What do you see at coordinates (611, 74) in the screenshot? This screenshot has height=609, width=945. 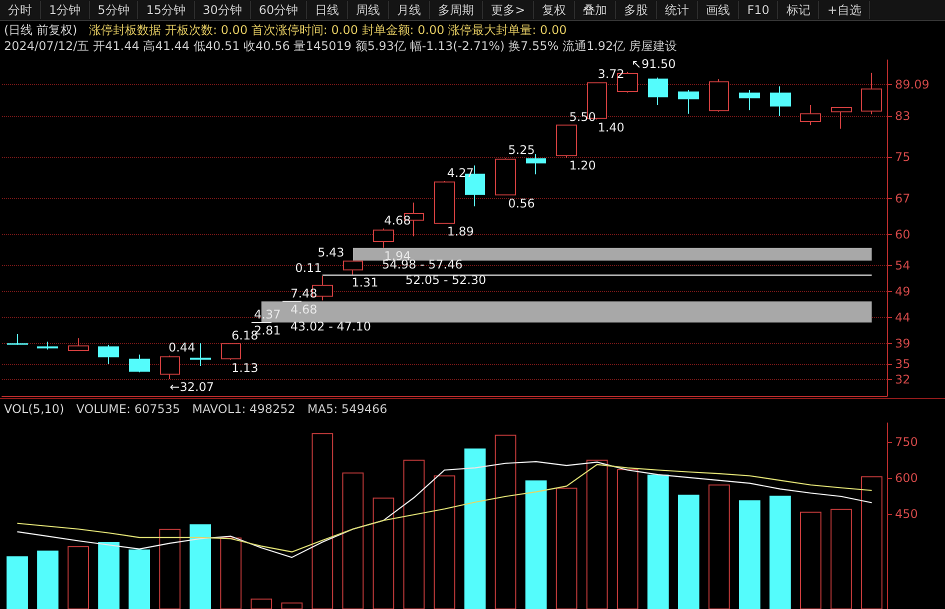 I see `annotation: 3.72` at bounding box center [611, 74].